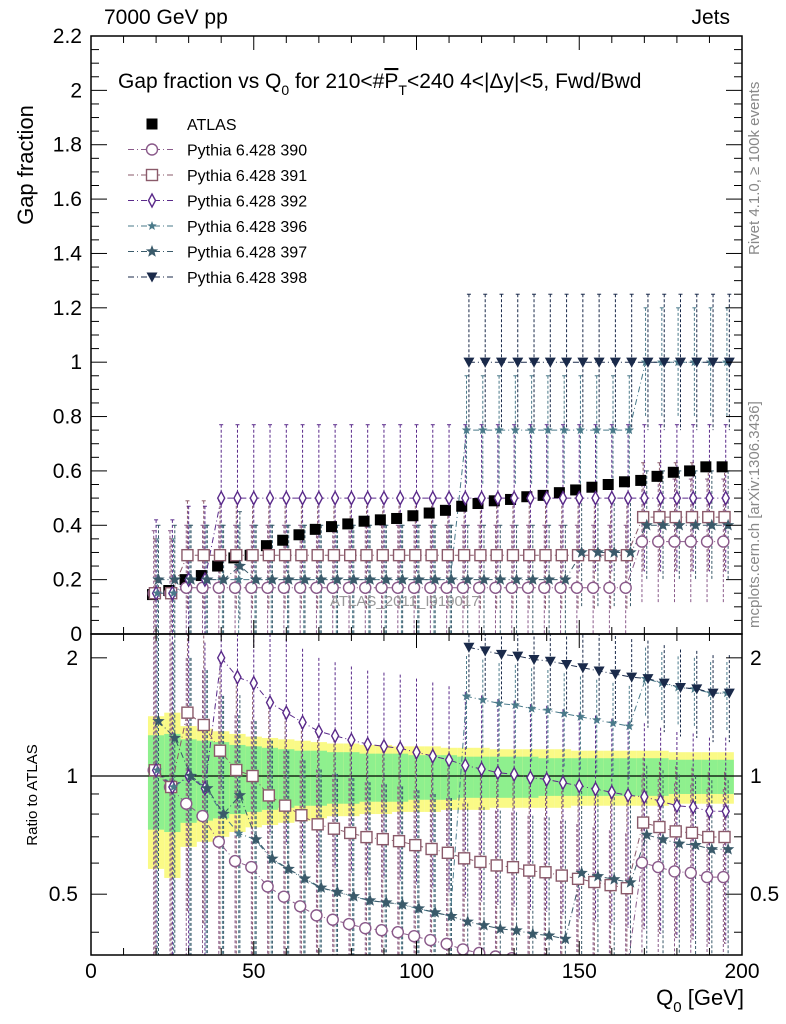  What do you see at coordinates (405, 601) in the screenshot?
I see `watermark: ATLAS_2011_I919017` at bounding box center [405, 601].